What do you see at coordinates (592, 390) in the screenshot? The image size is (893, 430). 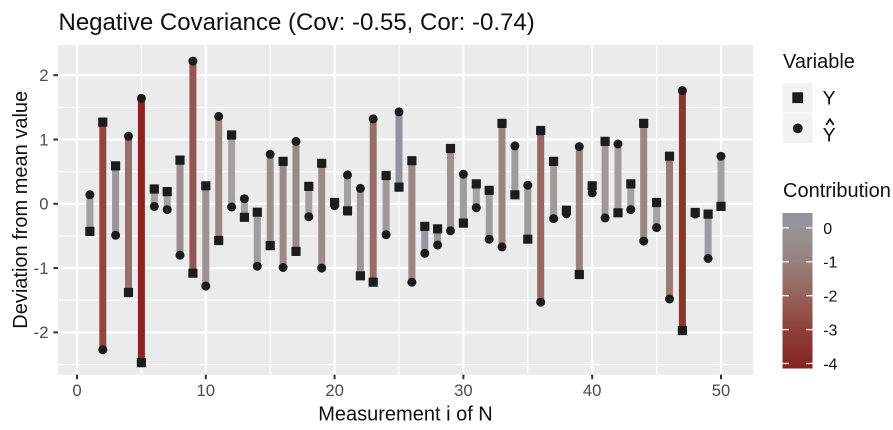 I see `svg-text: 40` at bounding box center [592, 390].